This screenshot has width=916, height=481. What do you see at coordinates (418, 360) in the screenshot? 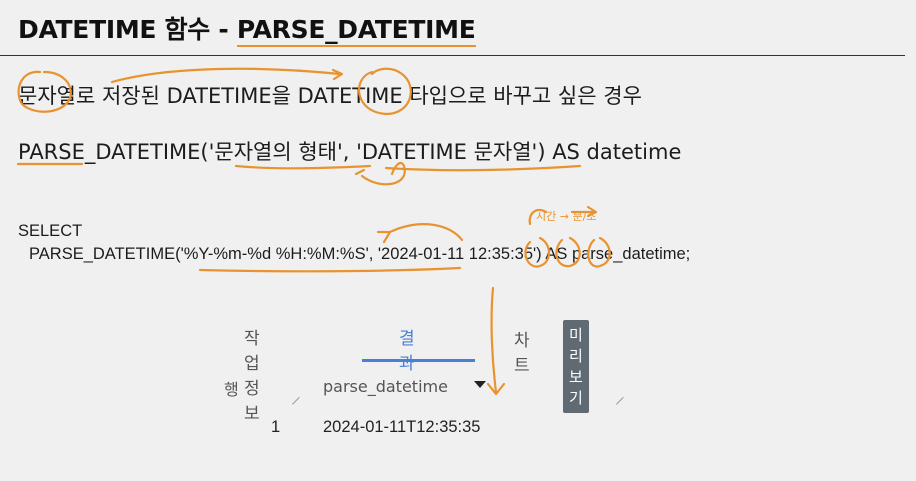
I see `active-tab-indicator` at bounding box center [418, 360].